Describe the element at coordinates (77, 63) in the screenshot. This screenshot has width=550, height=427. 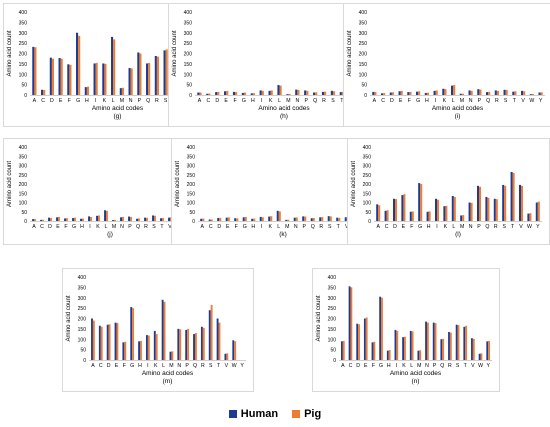
I see `bar-human-G` at that location.